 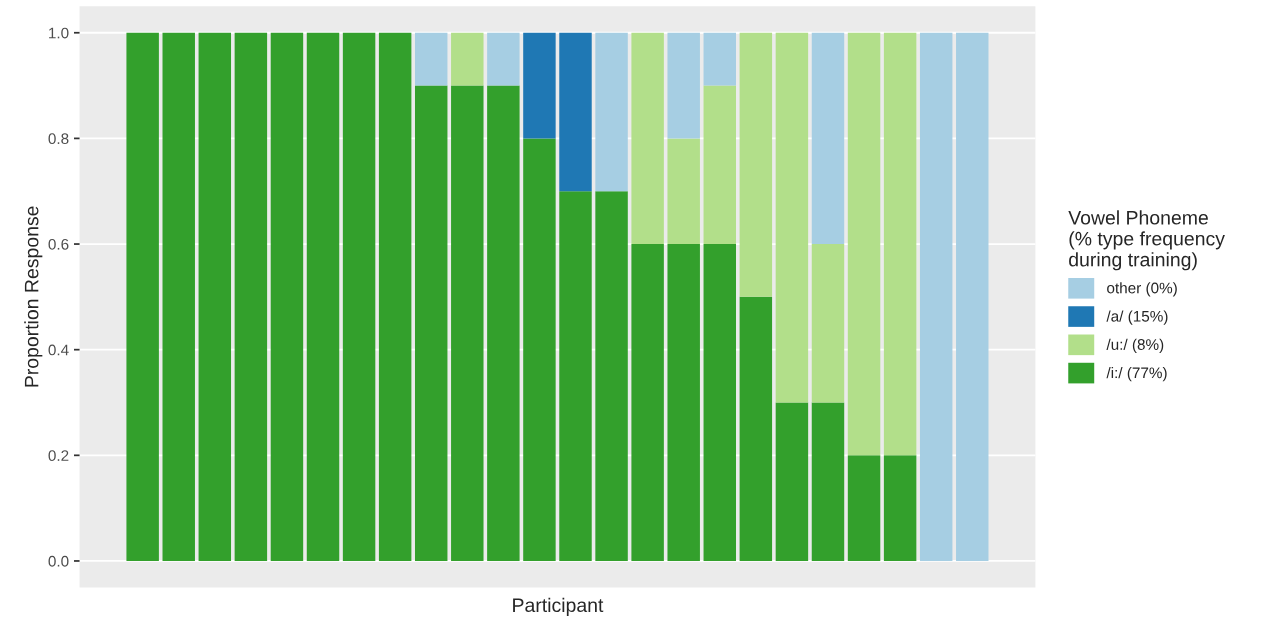 What do you see at coordinates (58, 139) in the screenshot?
I see `y-tick-label: 0.8` at bounding box center [58, 139].